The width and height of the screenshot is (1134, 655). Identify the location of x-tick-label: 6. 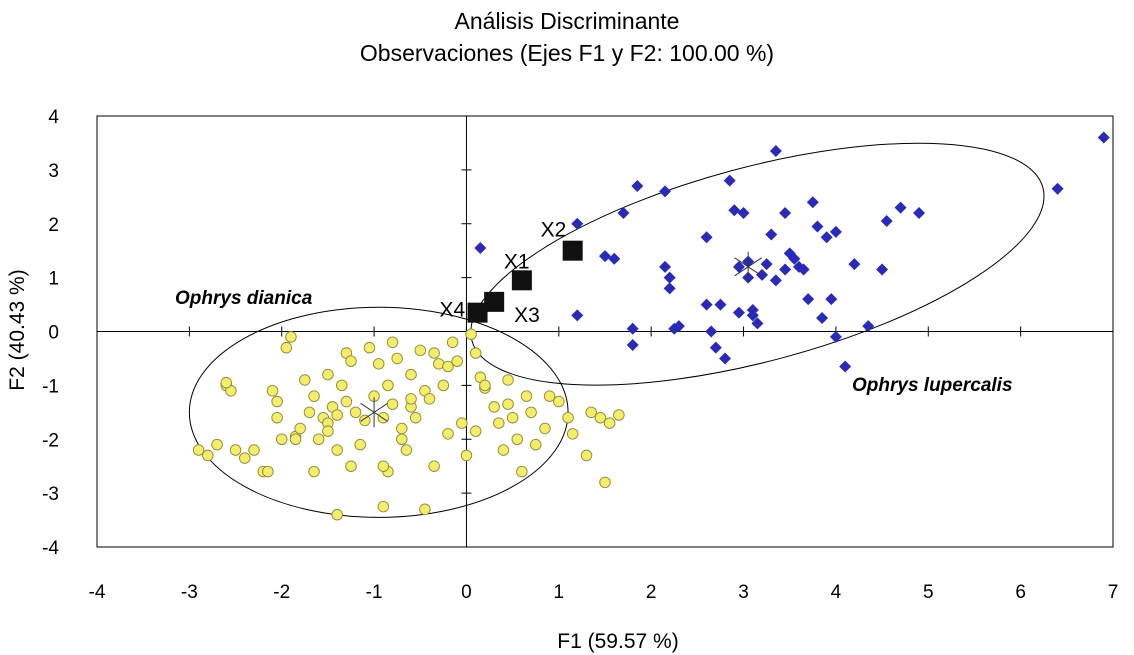
(1020, 592).